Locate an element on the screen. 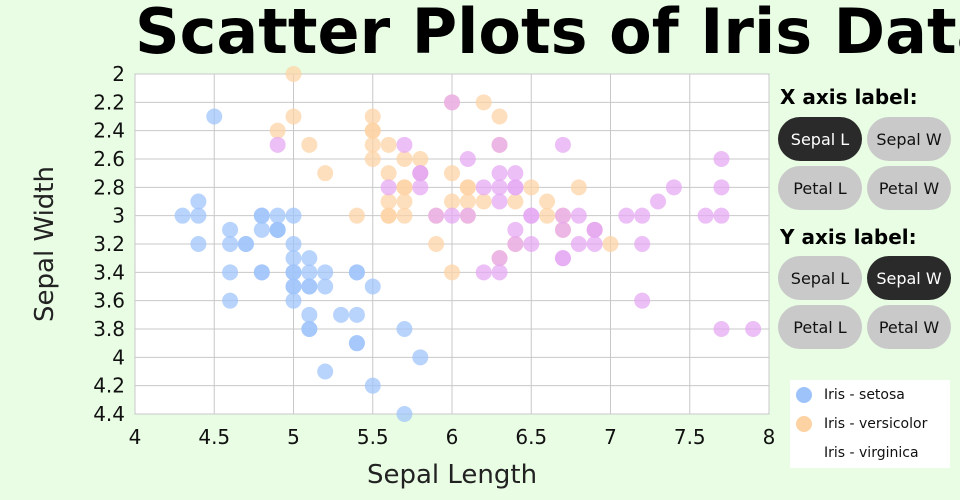  x-tick-label: 6.5 is located at coordinates (531, 437).